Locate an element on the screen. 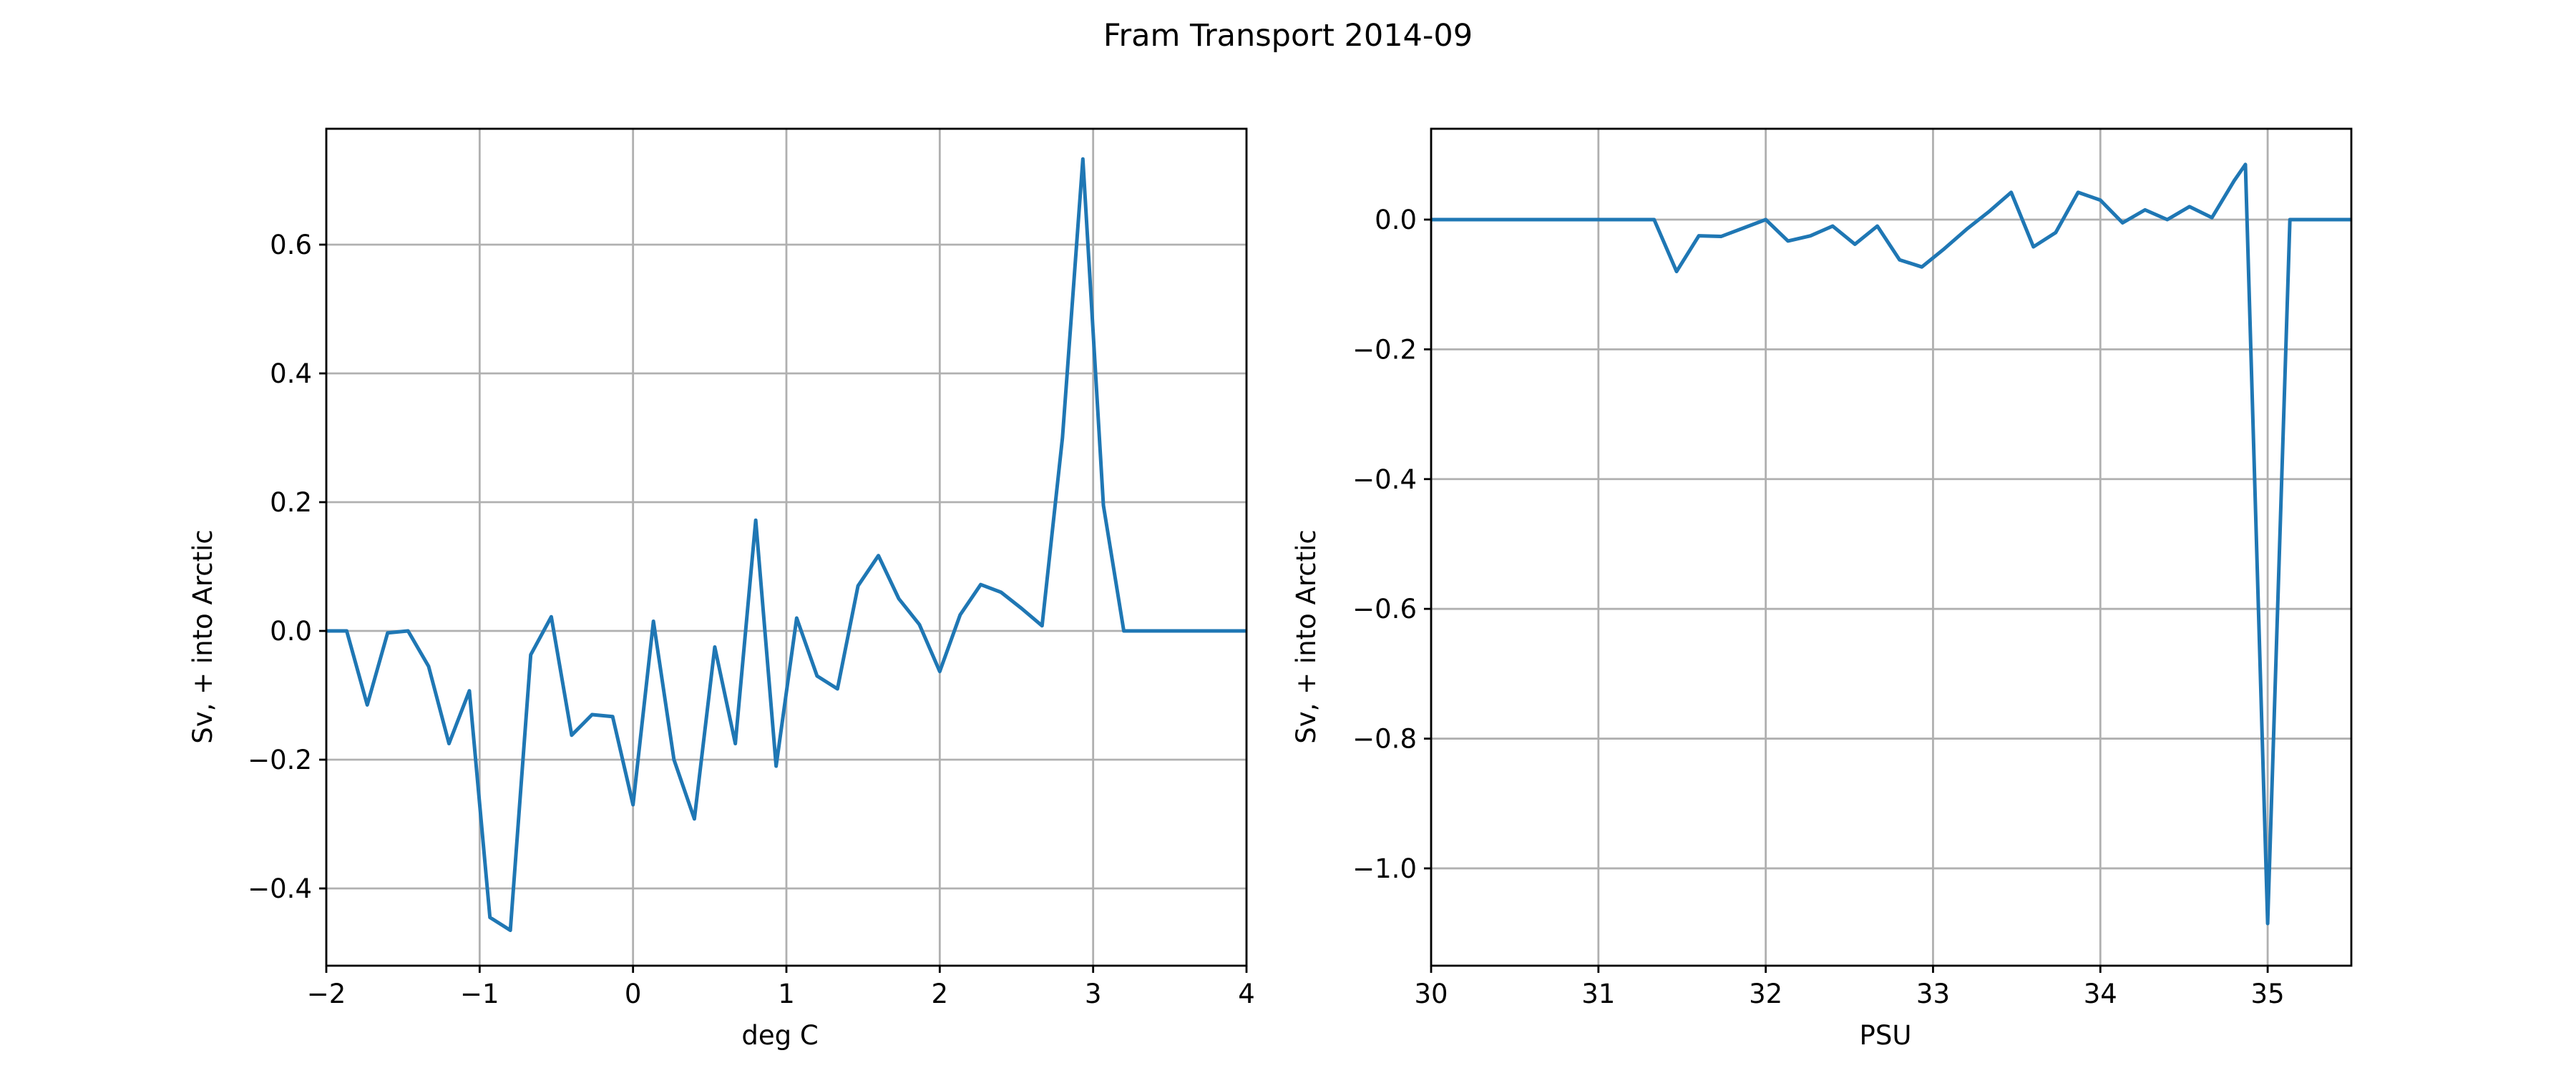 The height and width of the screenshot is (1073, 2576). x-tick-label: 31 is located at coordinates (1598, 994).